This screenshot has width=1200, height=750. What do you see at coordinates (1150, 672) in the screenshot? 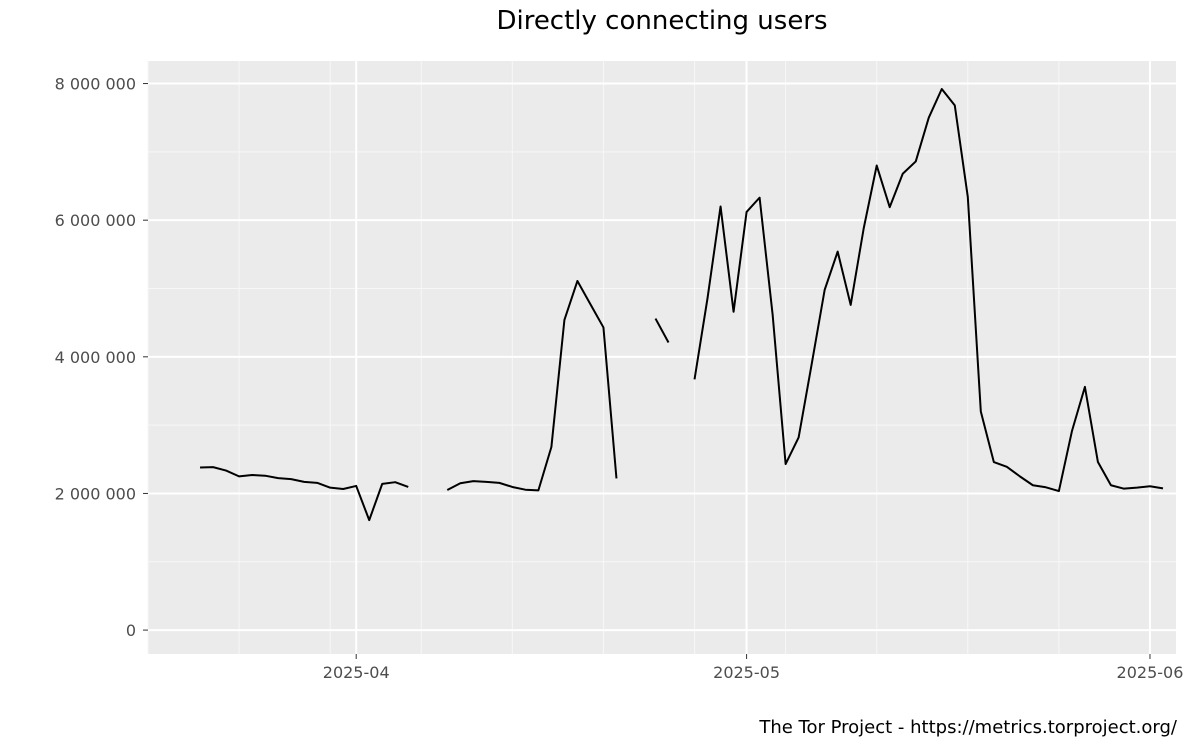
I see `x-tick-label: 2025-06` at bounding box center [1150, 672].